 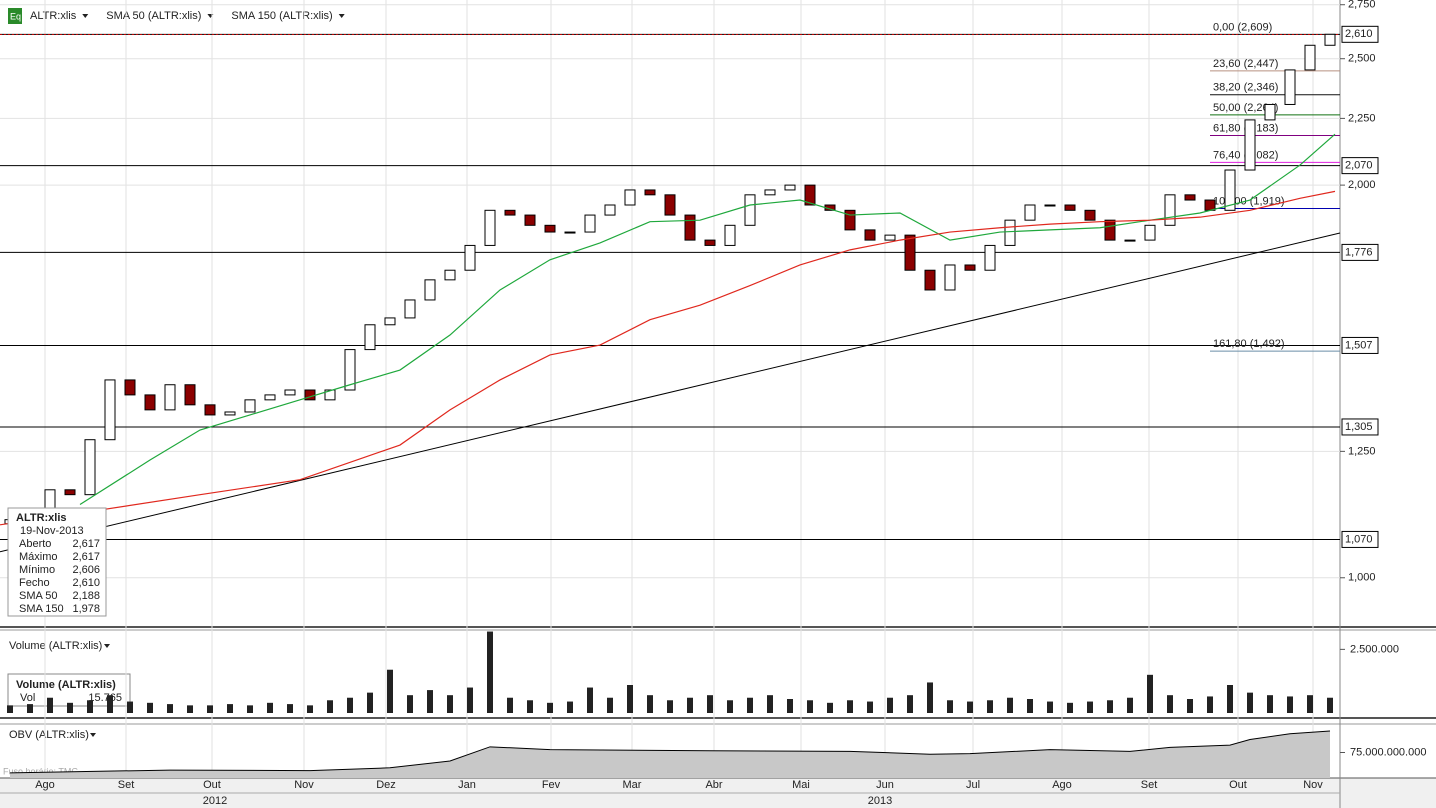 What do you see at coordinates (467, 785) in the screenshot?
I see `x-tick-label: Jan` at bounding box center [467, 785].